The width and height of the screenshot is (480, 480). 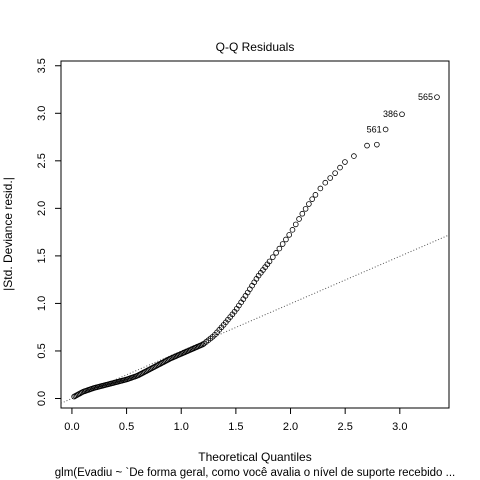 What do you see at coordinates (42, 303) in the screenshot?
I see `y-tick-label: 1.0` at bounding box center [42, 303].